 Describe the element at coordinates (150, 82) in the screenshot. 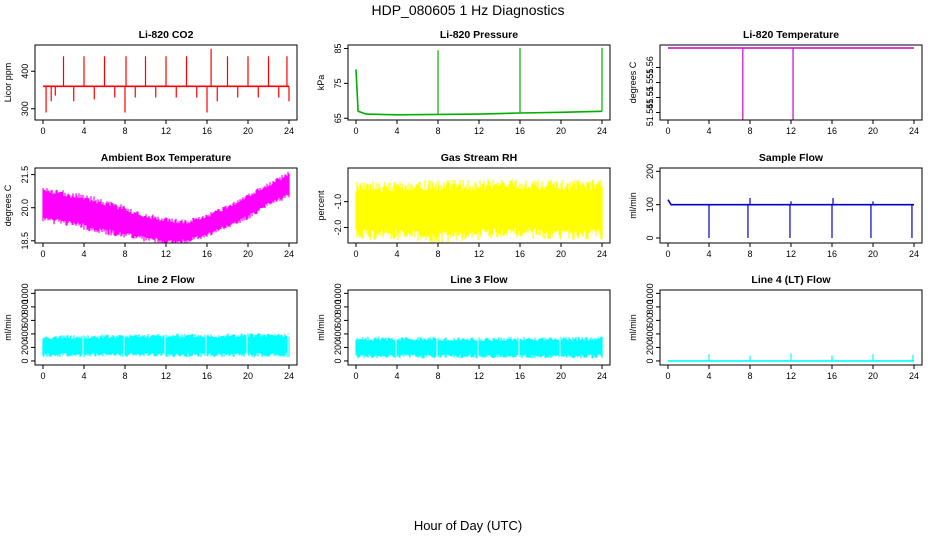

I see `panel-0: Li-820 CO2 0 4 8 12 16 20 24 300 400 Licor ppm` at that location.